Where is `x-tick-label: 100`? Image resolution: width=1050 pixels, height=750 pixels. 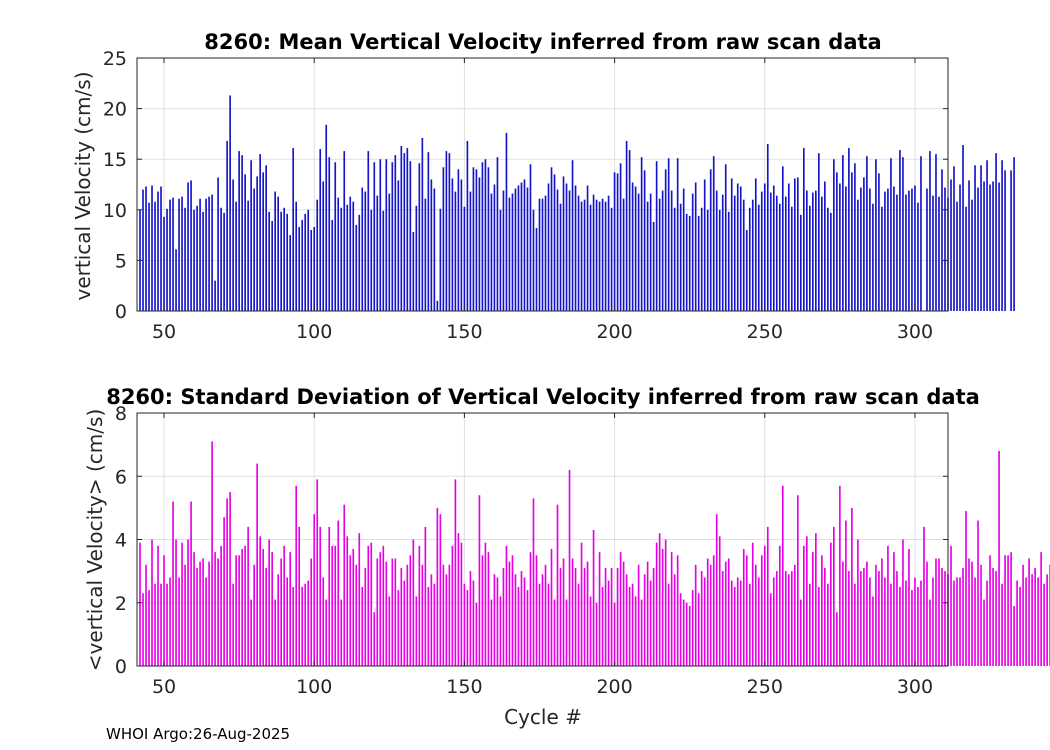
x-tick-label: 100 is located at coordinates (314, 687).